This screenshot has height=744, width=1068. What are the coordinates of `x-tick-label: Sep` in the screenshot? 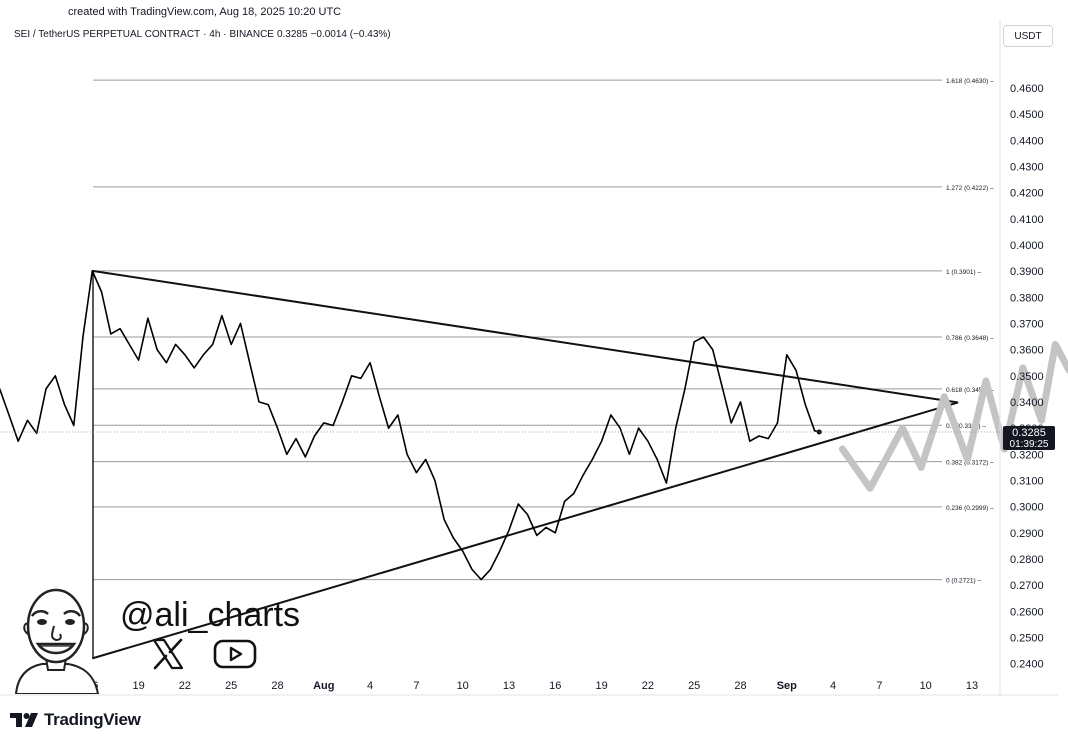 It's located at (787, 686).